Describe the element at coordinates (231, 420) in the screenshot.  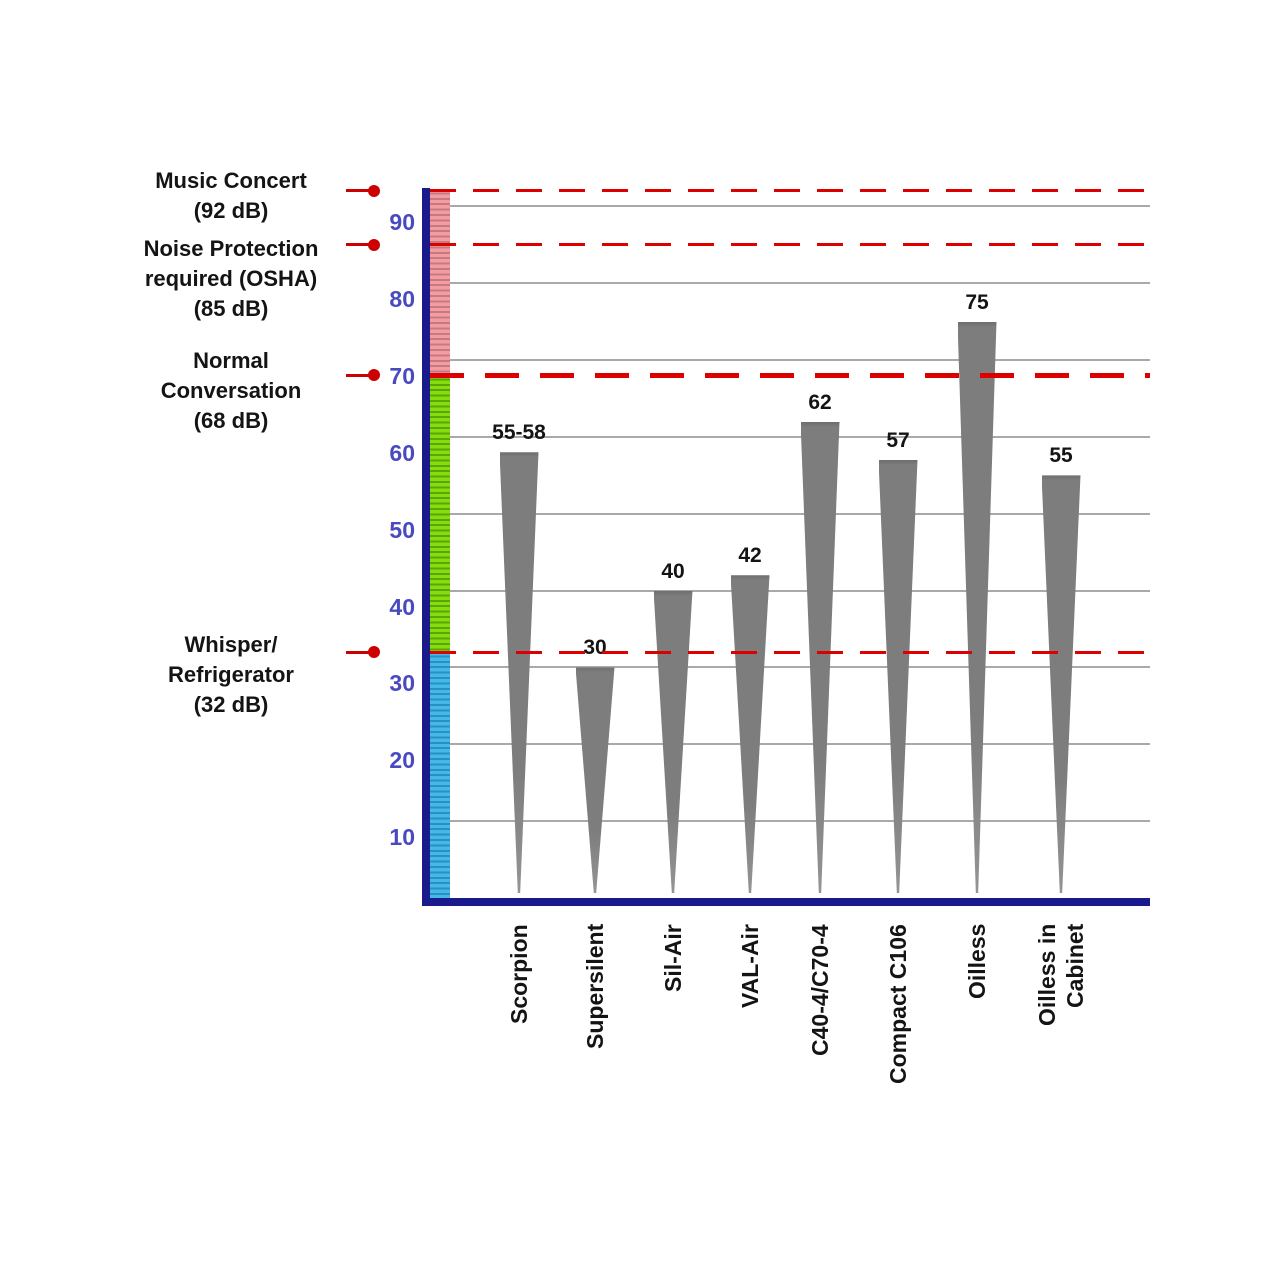
I see `reference-annotation-line: (68 dB)` at that location.